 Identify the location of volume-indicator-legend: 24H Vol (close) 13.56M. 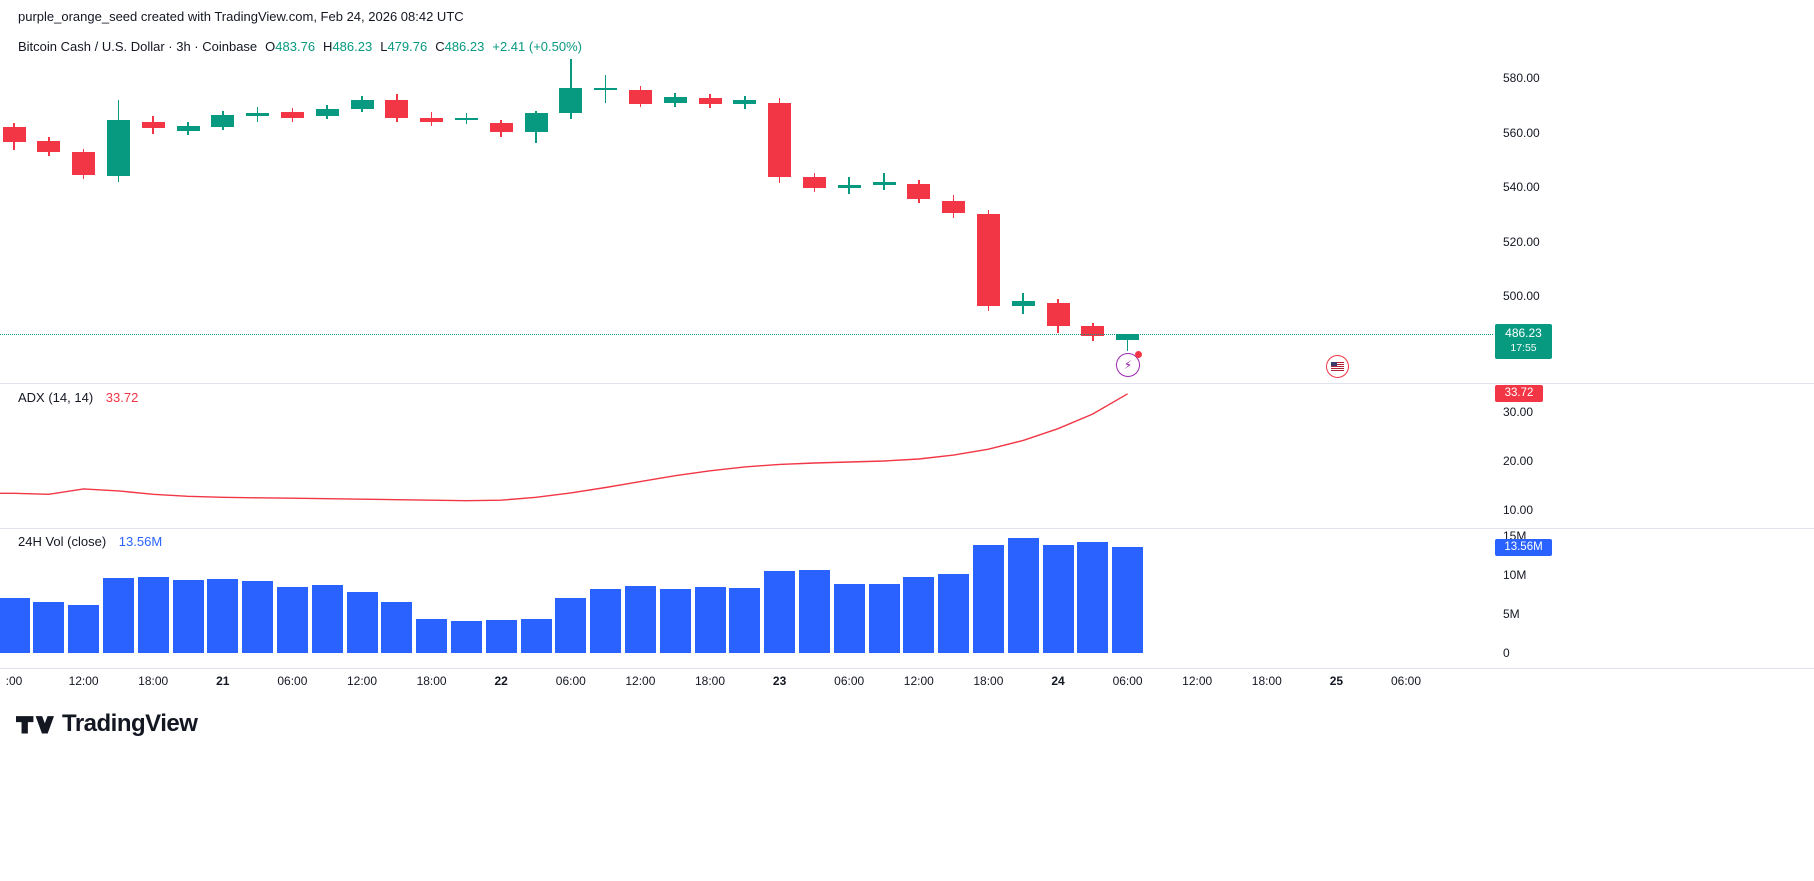
(90, 541).